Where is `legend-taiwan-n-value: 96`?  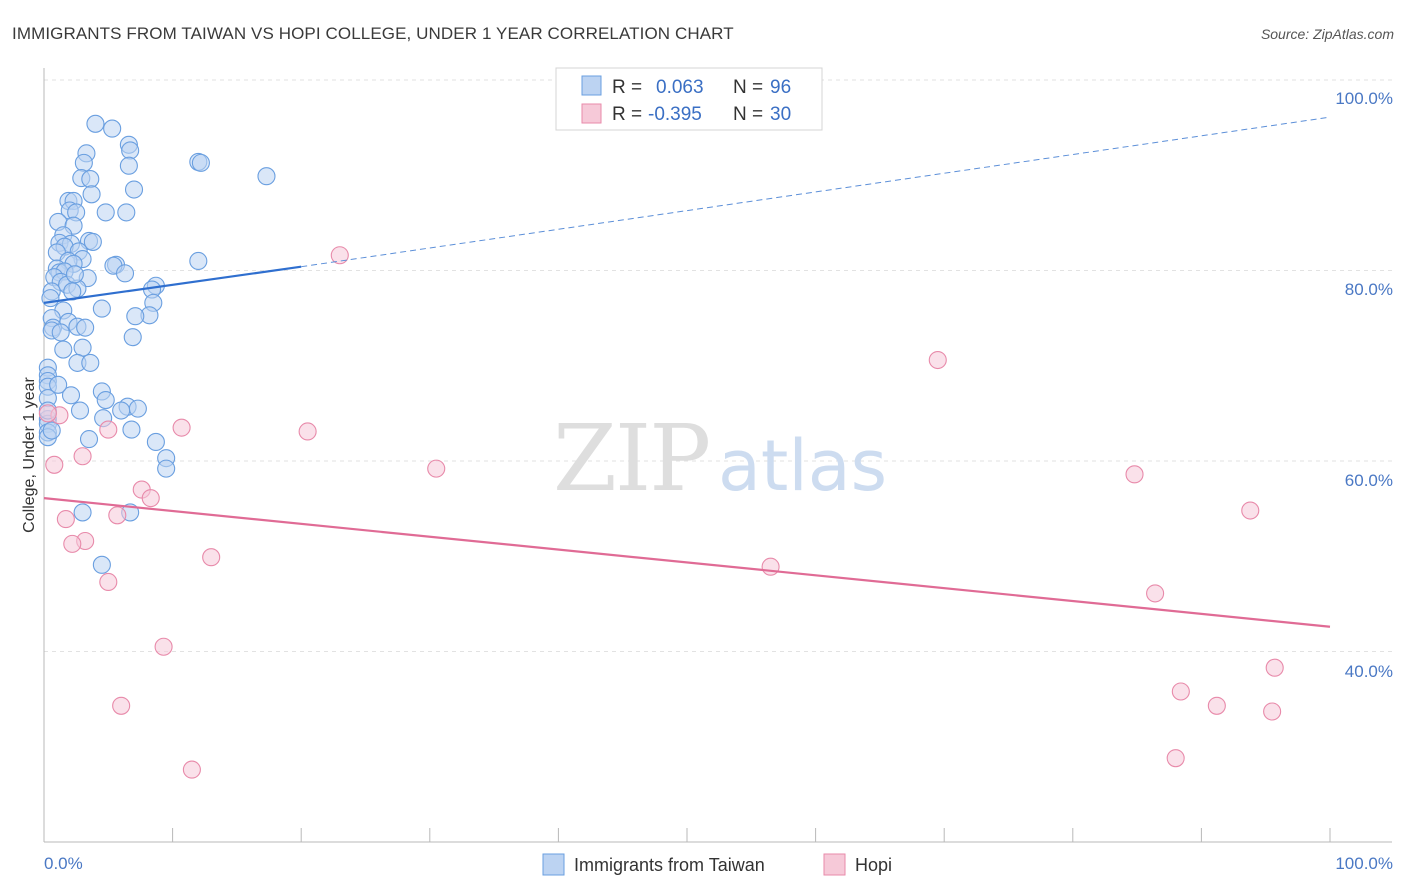
legend-taiwan-n-value: 96 is located at coordinates (780, 87).